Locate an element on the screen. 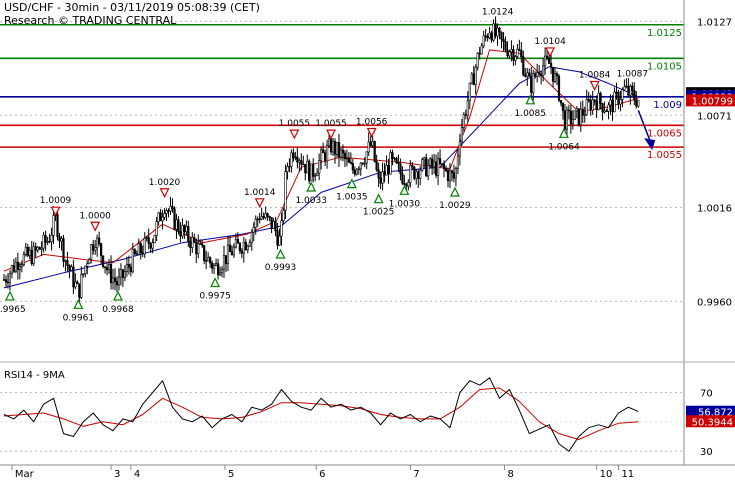 The width and height of the screenshot is (735, 480). swing-low-label: 1.0025 is located at coordinates (379, 213).